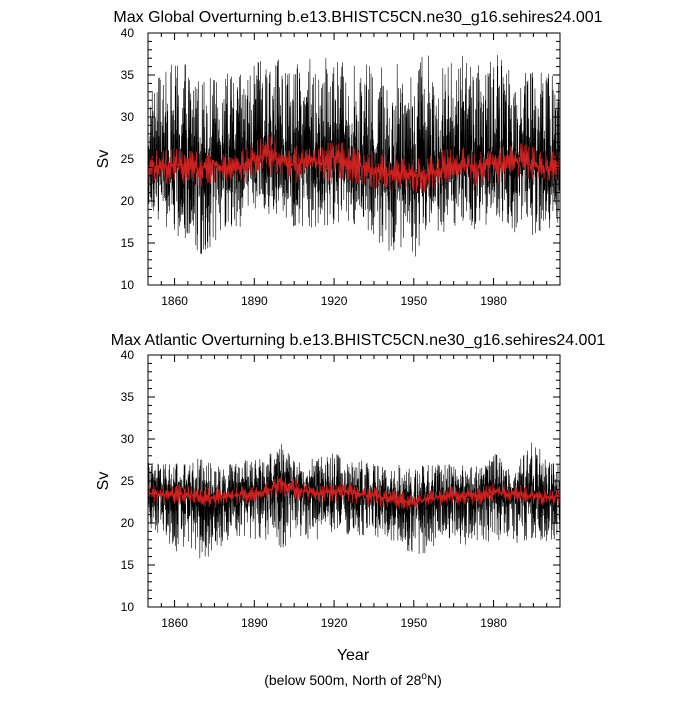  I want to click on annual-series-line, so click(354, 500).